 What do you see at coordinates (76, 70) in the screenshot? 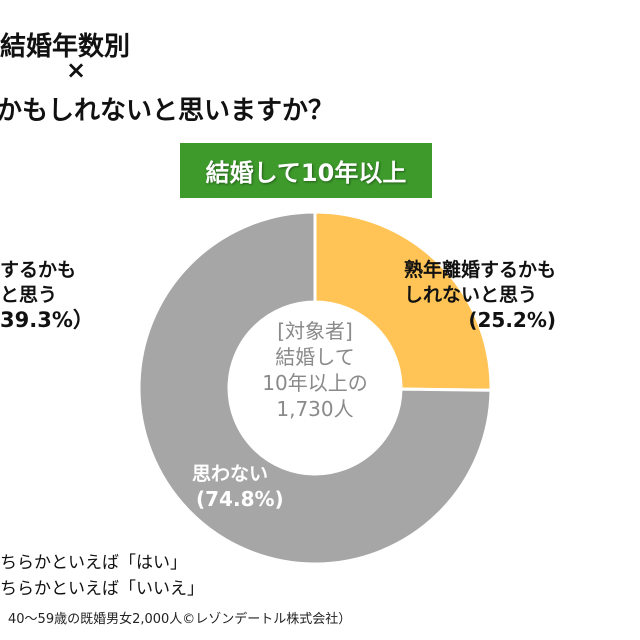
I see `chart-title-cross: ×` at bounding box center [76, 70].